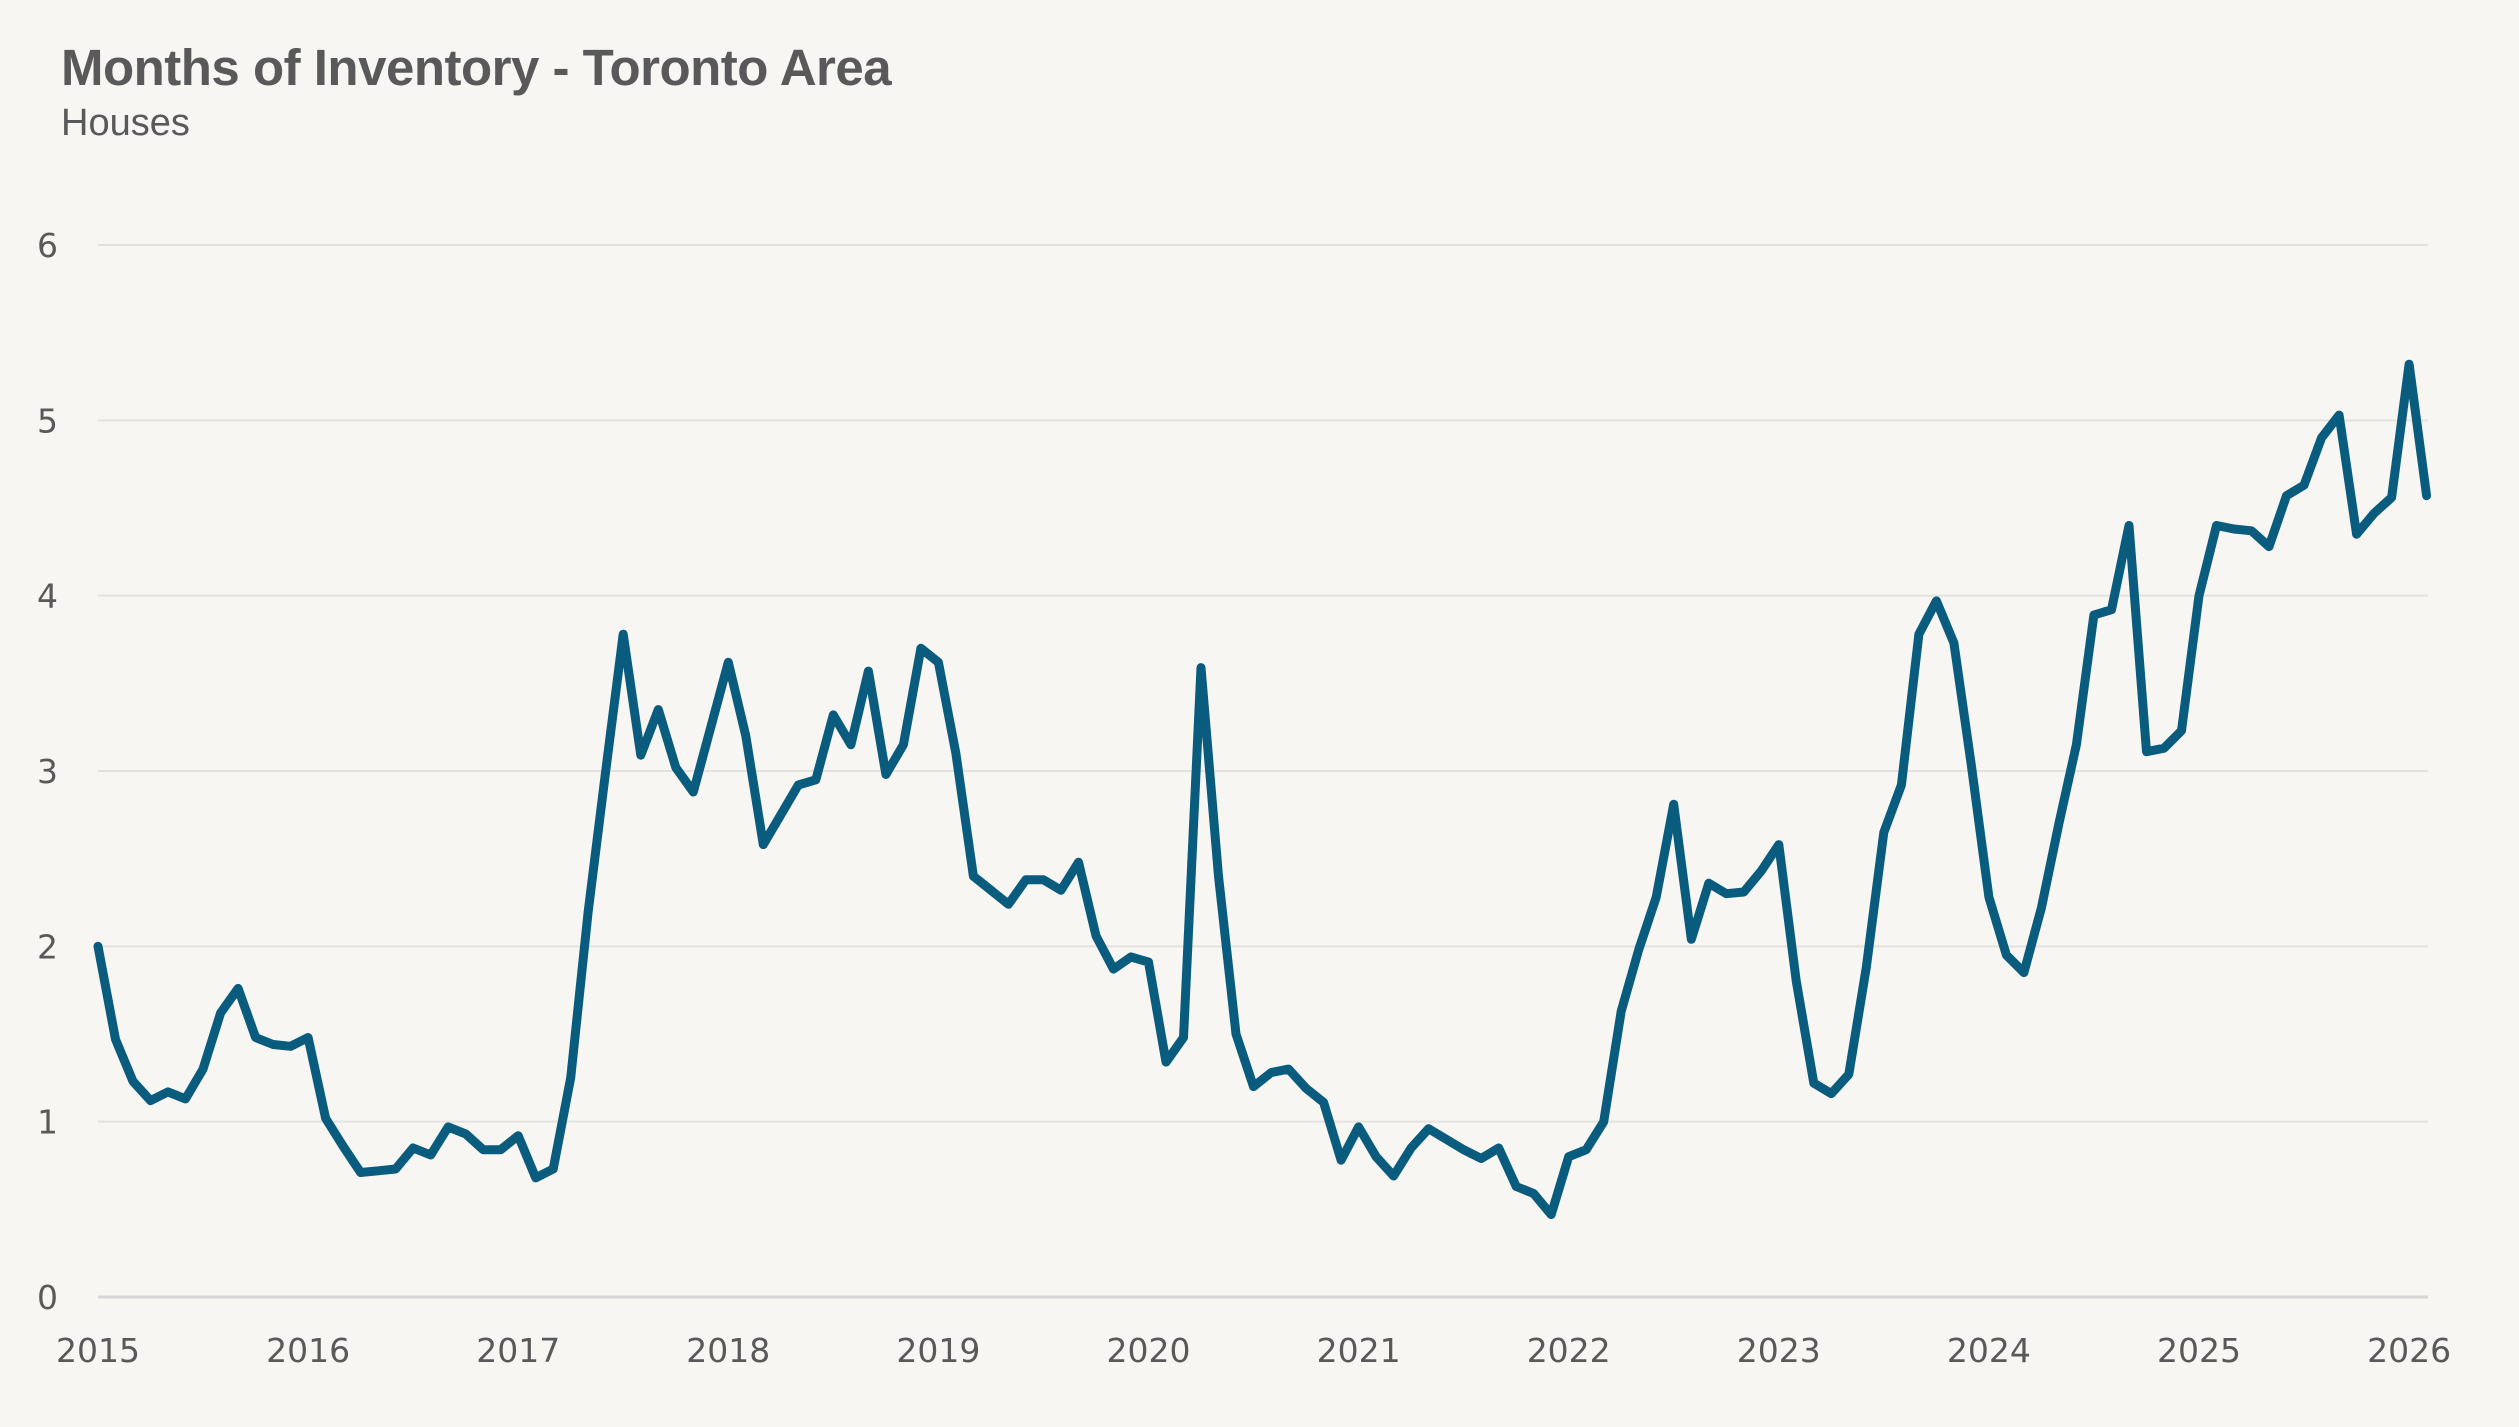 The height and width of the screenshot is (1427, 2519). I want to click on y-tick-label: 0, so click(47, 1297).